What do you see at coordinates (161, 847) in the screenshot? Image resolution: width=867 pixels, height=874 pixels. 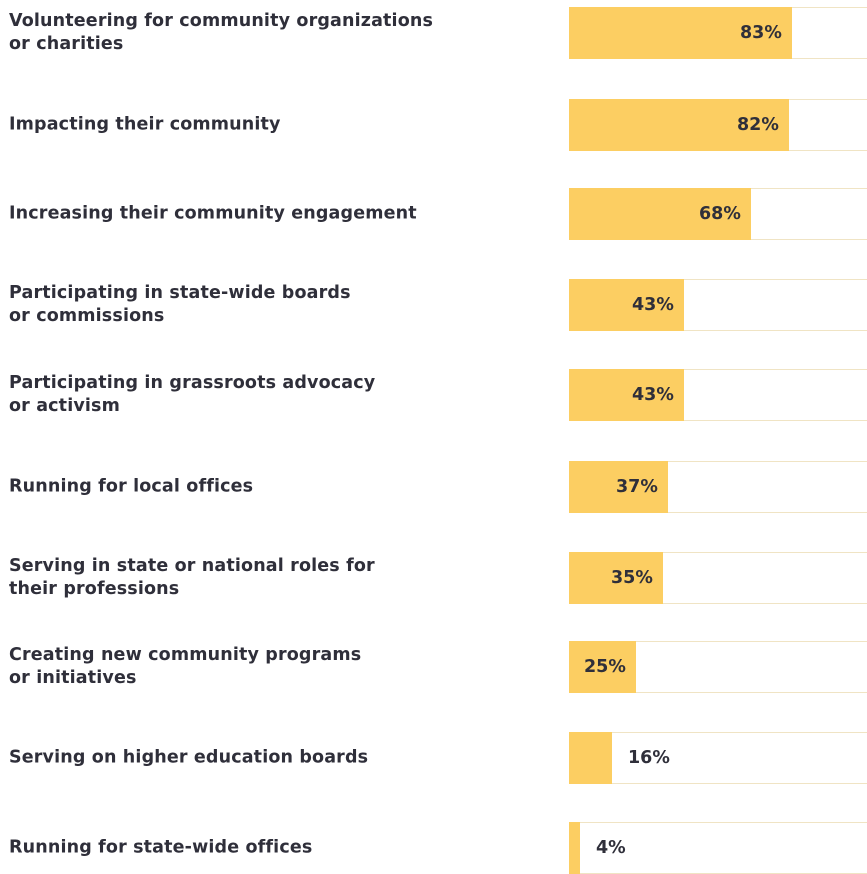 I see `category-label: Running for state-wide offices` at bounding box center [161, 847].